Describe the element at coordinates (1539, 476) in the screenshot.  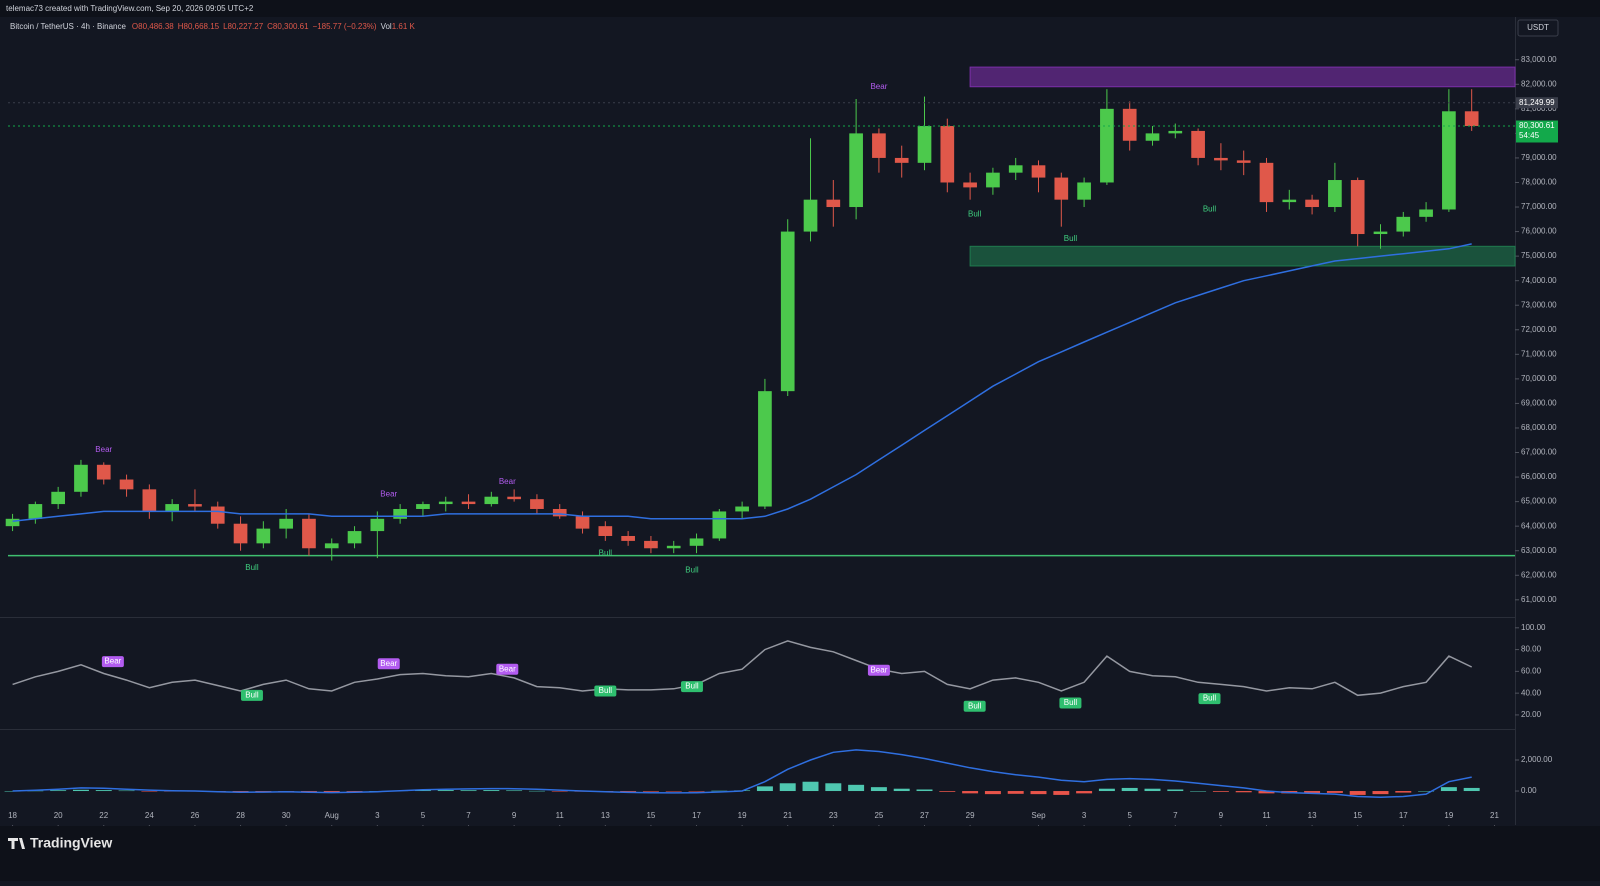
I see `y-tick-label: 66,000.00` at that location.